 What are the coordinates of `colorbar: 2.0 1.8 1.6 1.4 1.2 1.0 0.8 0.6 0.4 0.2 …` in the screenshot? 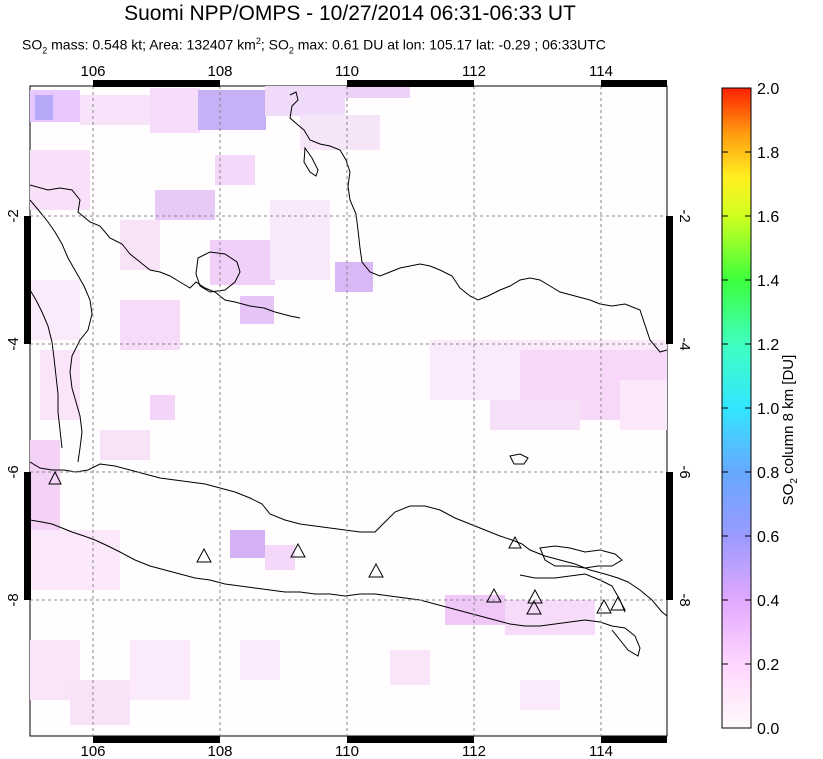 It's located at (750, 409).